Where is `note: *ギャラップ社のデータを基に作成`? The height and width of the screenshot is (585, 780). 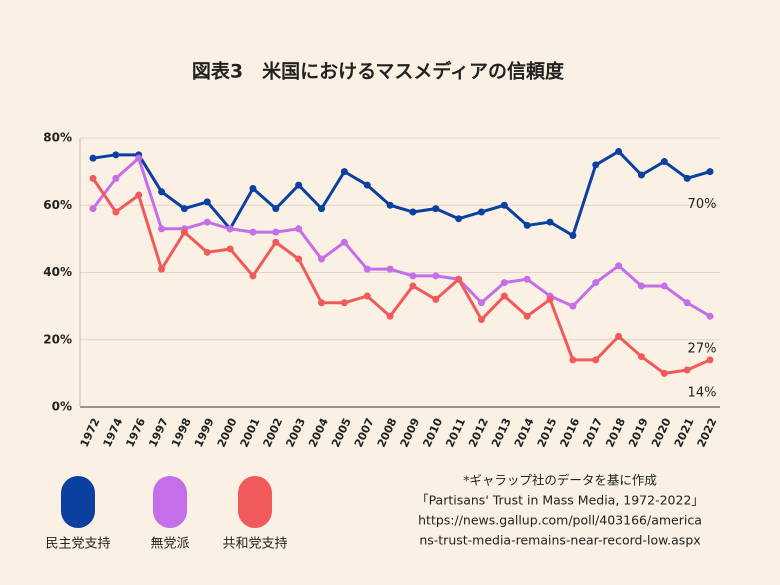 note: *ギャラップ社のデータを基に作成 is located at coordinates (560, 480).